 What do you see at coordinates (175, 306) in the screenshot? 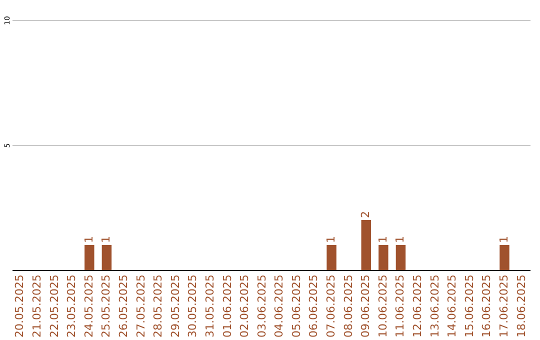
I see `x-tick-label: 29.05.2025` at bounding box center [175, 306].